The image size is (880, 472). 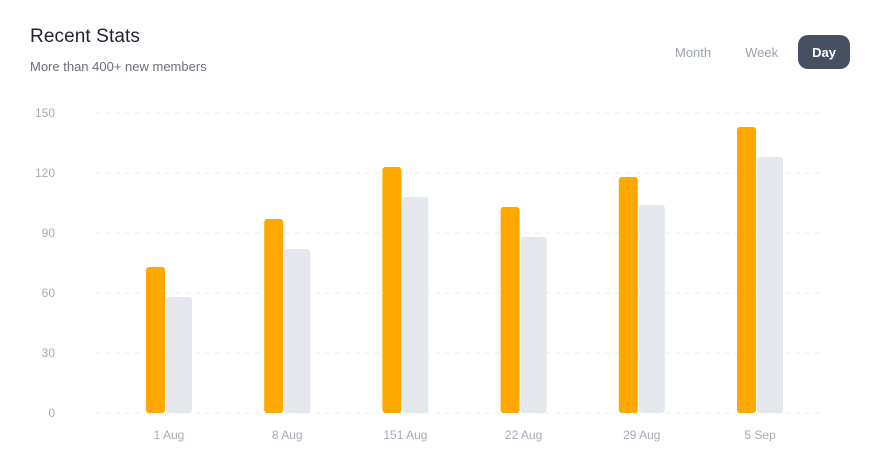 I want to click on y-tick-label: 120, so click(x=45, y=173).